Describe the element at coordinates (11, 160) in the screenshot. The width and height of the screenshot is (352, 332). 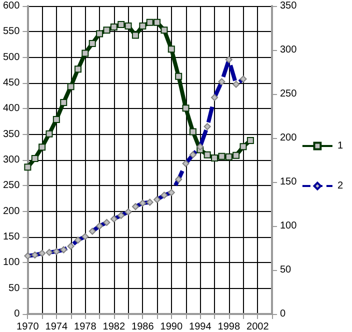
I see `y-tick-label: 300` at that location.